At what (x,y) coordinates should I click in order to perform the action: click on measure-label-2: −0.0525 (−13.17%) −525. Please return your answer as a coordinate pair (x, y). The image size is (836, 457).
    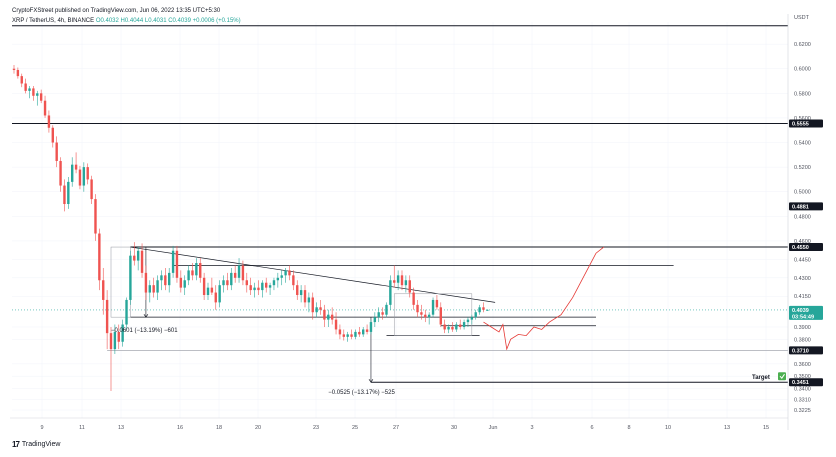
    Looking at the image, I should click on (361, 393).